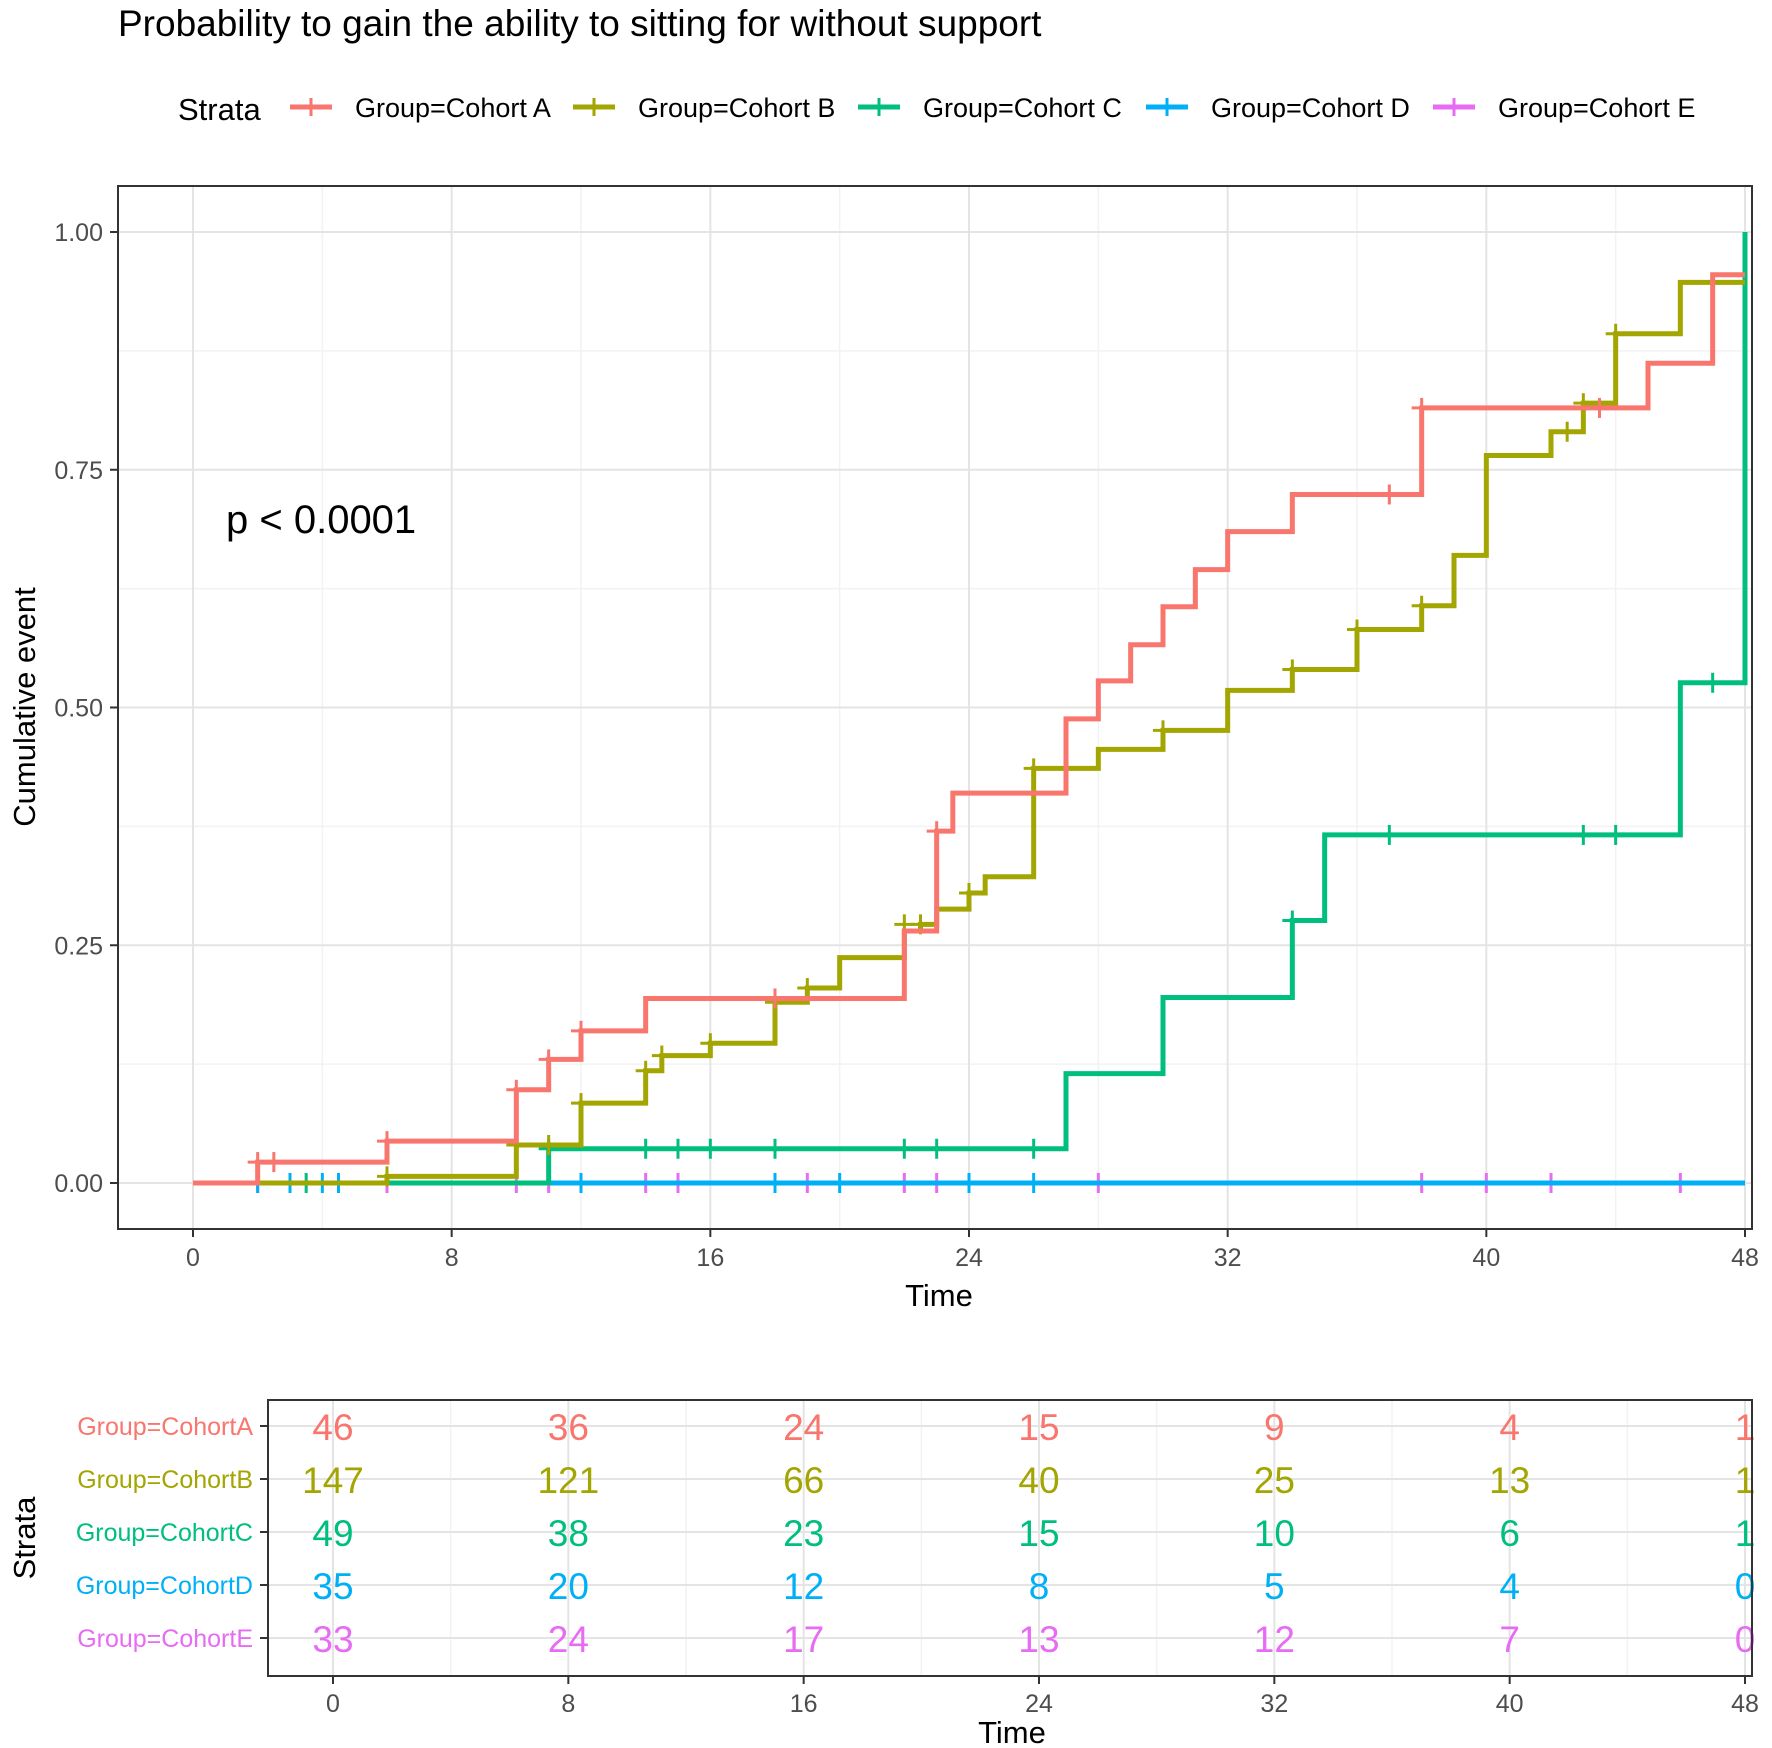  I want to click on risk-count: 9, so click(1274, 1427).